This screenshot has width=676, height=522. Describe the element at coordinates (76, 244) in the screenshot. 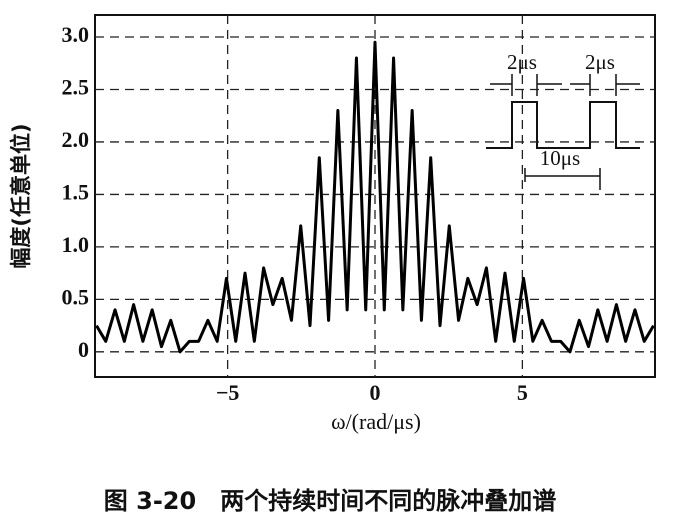

I see `y-tick-label: 1.0` at that location.